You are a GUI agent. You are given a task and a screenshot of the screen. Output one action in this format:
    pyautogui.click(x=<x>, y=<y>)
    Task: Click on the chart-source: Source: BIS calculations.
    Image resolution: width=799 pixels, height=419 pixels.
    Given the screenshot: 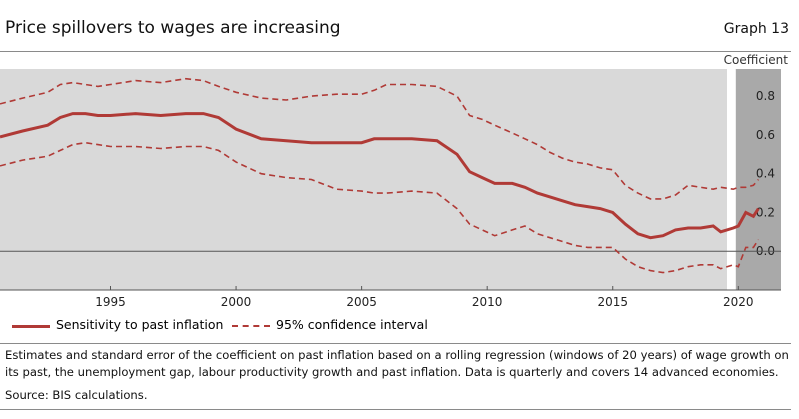 What is the action you would take?
    pyautogui.click(x=76, y=395)
    